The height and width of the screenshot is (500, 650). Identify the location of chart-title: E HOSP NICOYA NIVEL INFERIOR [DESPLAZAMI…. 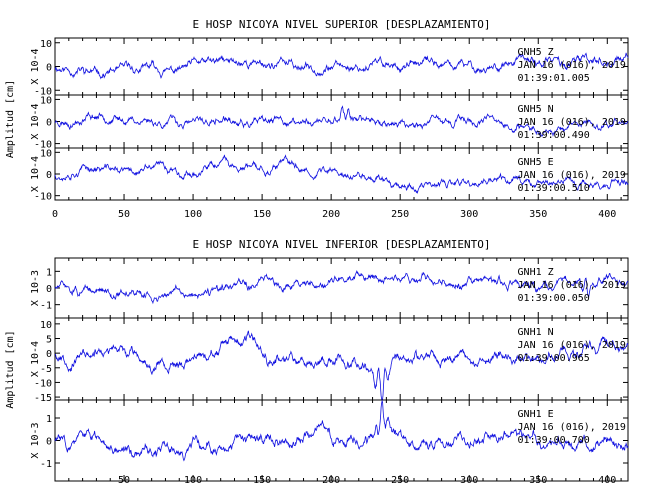
(341, 244).